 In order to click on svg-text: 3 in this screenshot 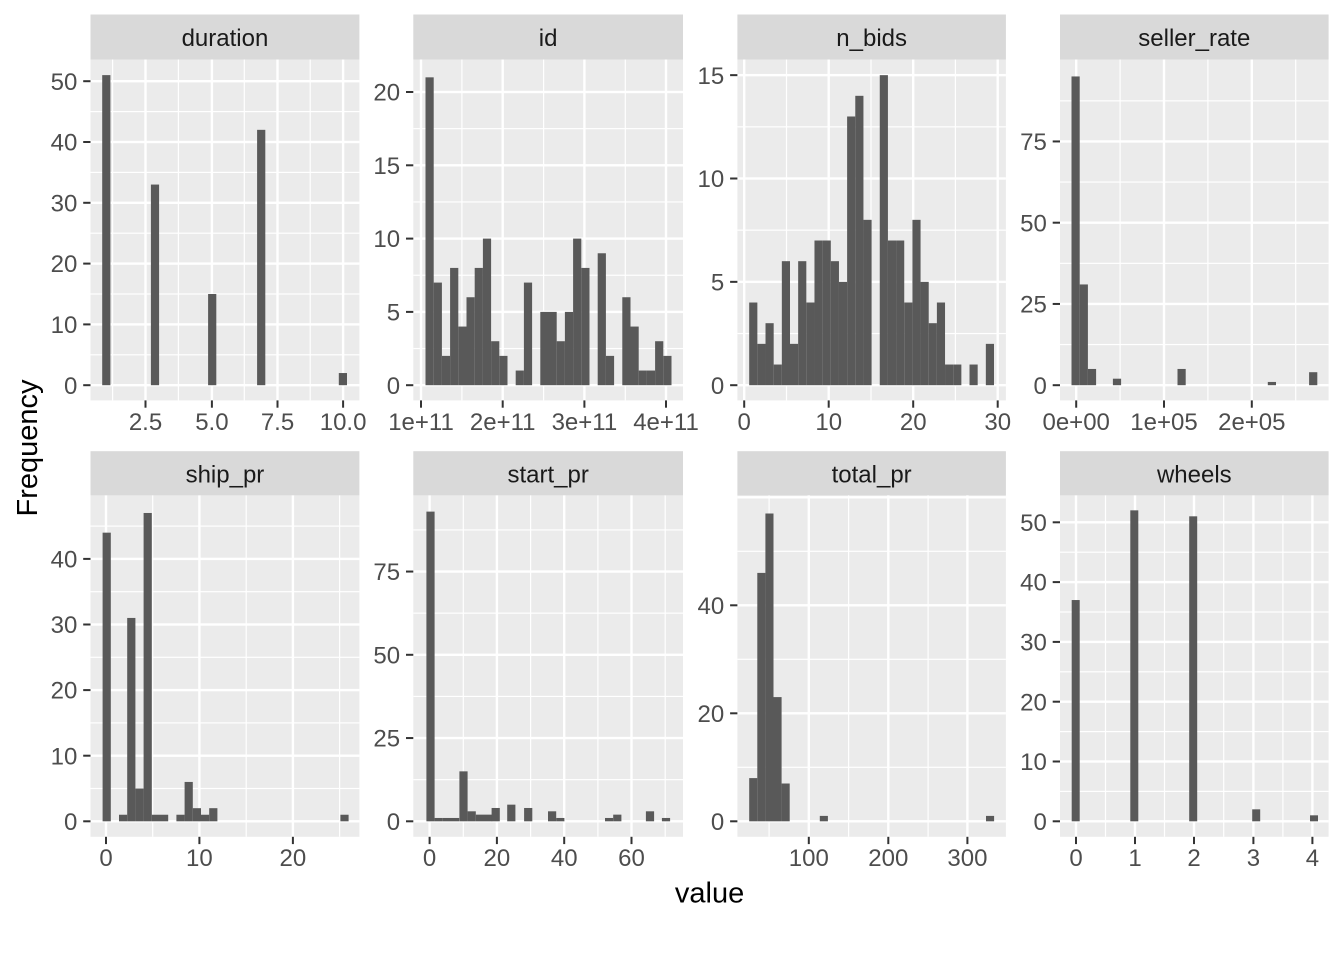, I will do `click(1253, 858)`.